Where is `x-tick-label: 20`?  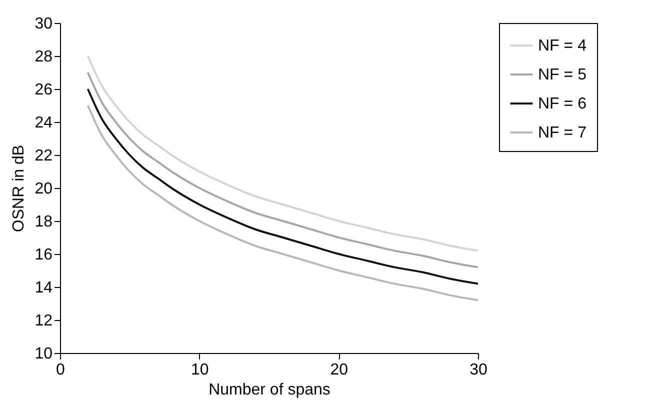 x-tick-label: 20 is located at coordinates (339, 370).